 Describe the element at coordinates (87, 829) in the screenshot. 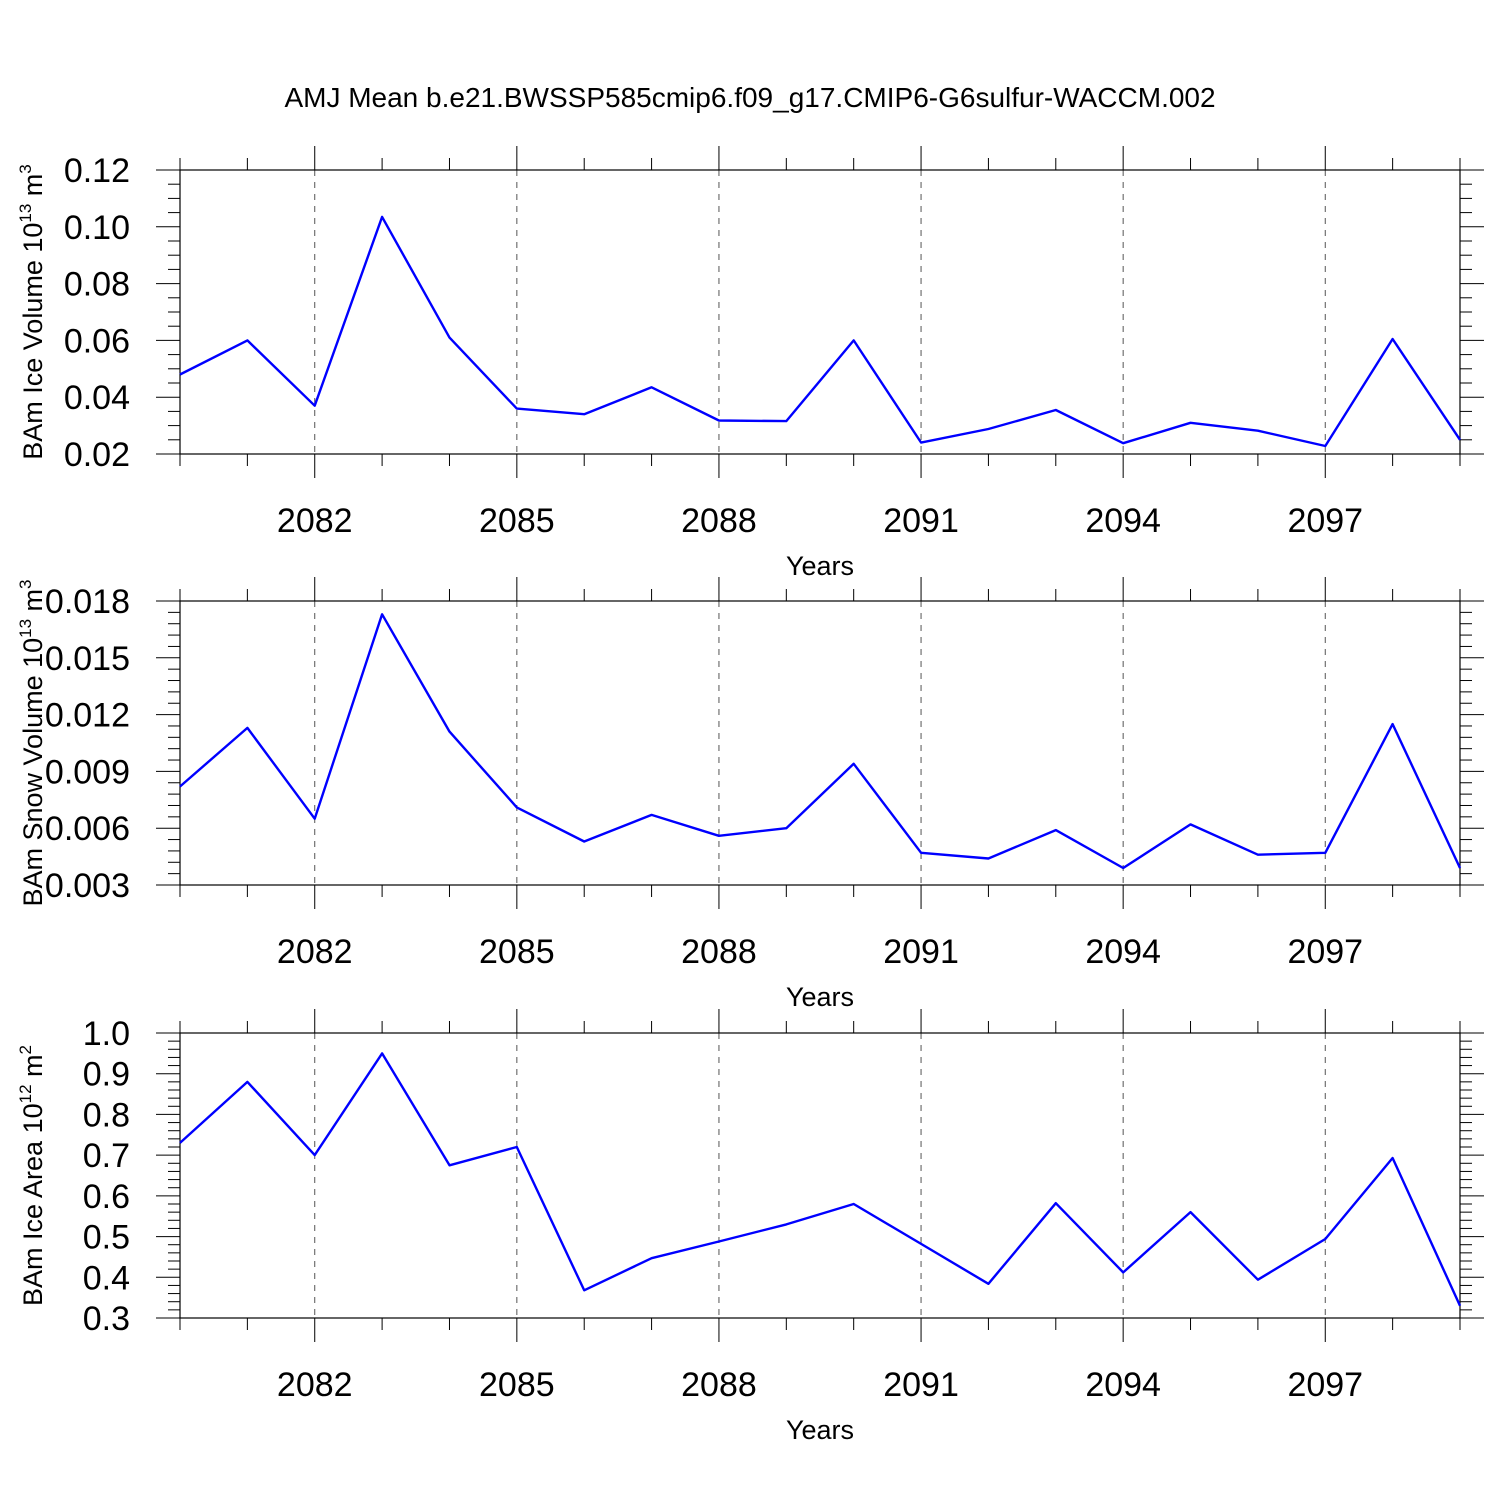

I see `y-tick-label: 0.006` at that location.